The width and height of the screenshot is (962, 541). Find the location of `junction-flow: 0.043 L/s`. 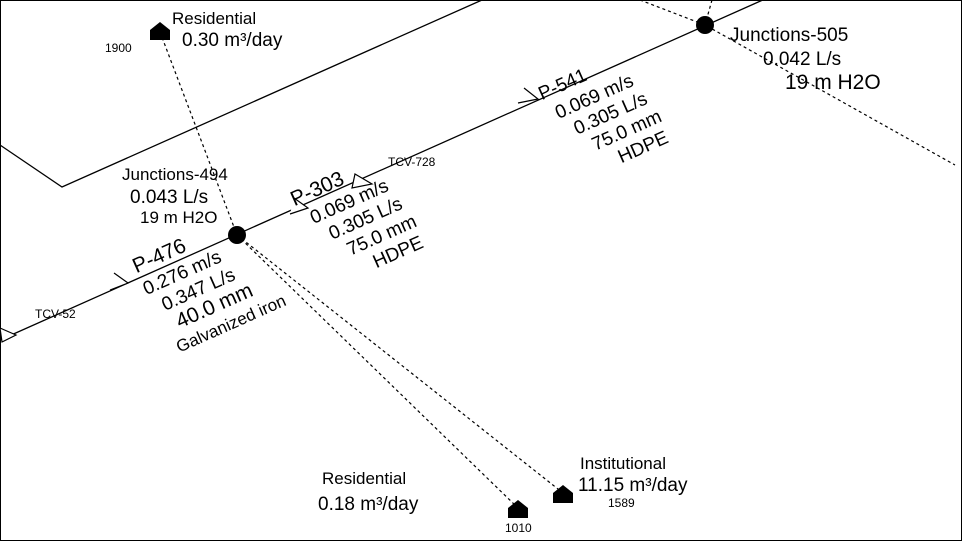

junction-flow: 0.043 L/s is located at coordinates (169, 197).